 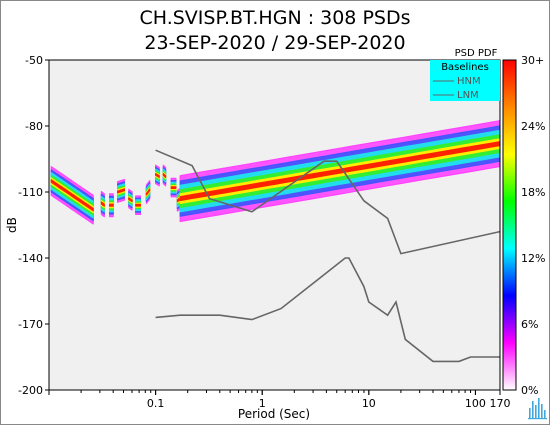 What do you see at coordinates (30, 192) in the screenshot?
I see `y-tick-label: -110` at bounding box center [30, 192].